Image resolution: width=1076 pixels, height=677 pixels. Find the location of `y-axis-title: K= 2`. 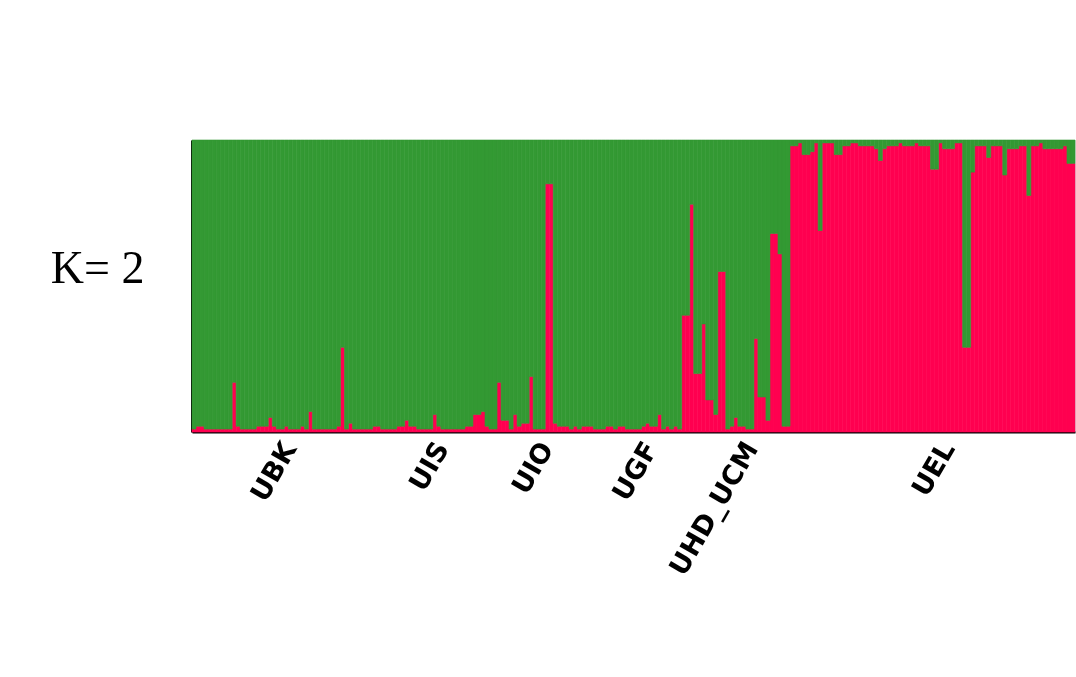

y-axis-title: K= 2 is located at coordinates (97, 267).